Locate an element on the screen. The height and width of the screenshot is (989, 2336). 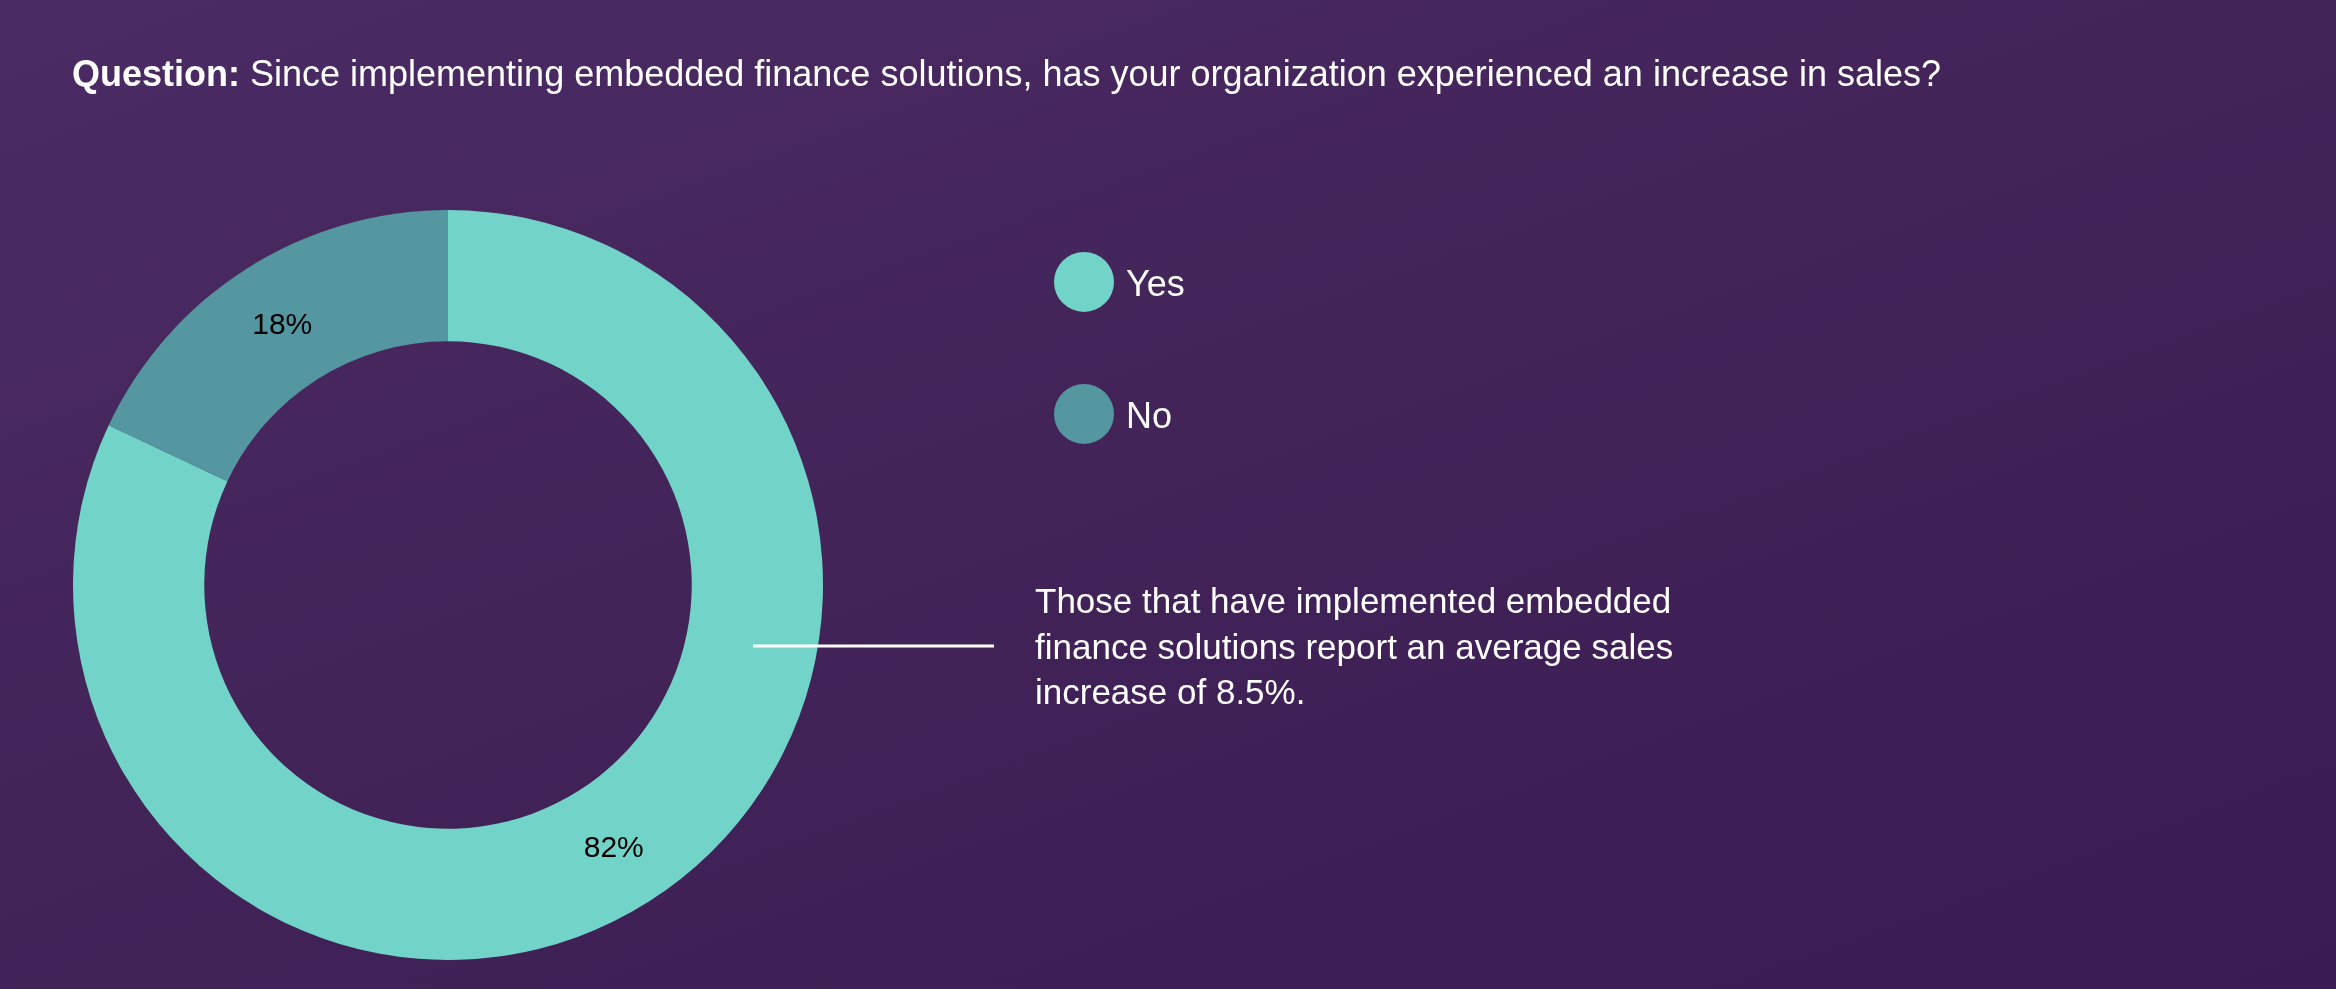
legend-label: Yes is located at coordinates (1155, 283).